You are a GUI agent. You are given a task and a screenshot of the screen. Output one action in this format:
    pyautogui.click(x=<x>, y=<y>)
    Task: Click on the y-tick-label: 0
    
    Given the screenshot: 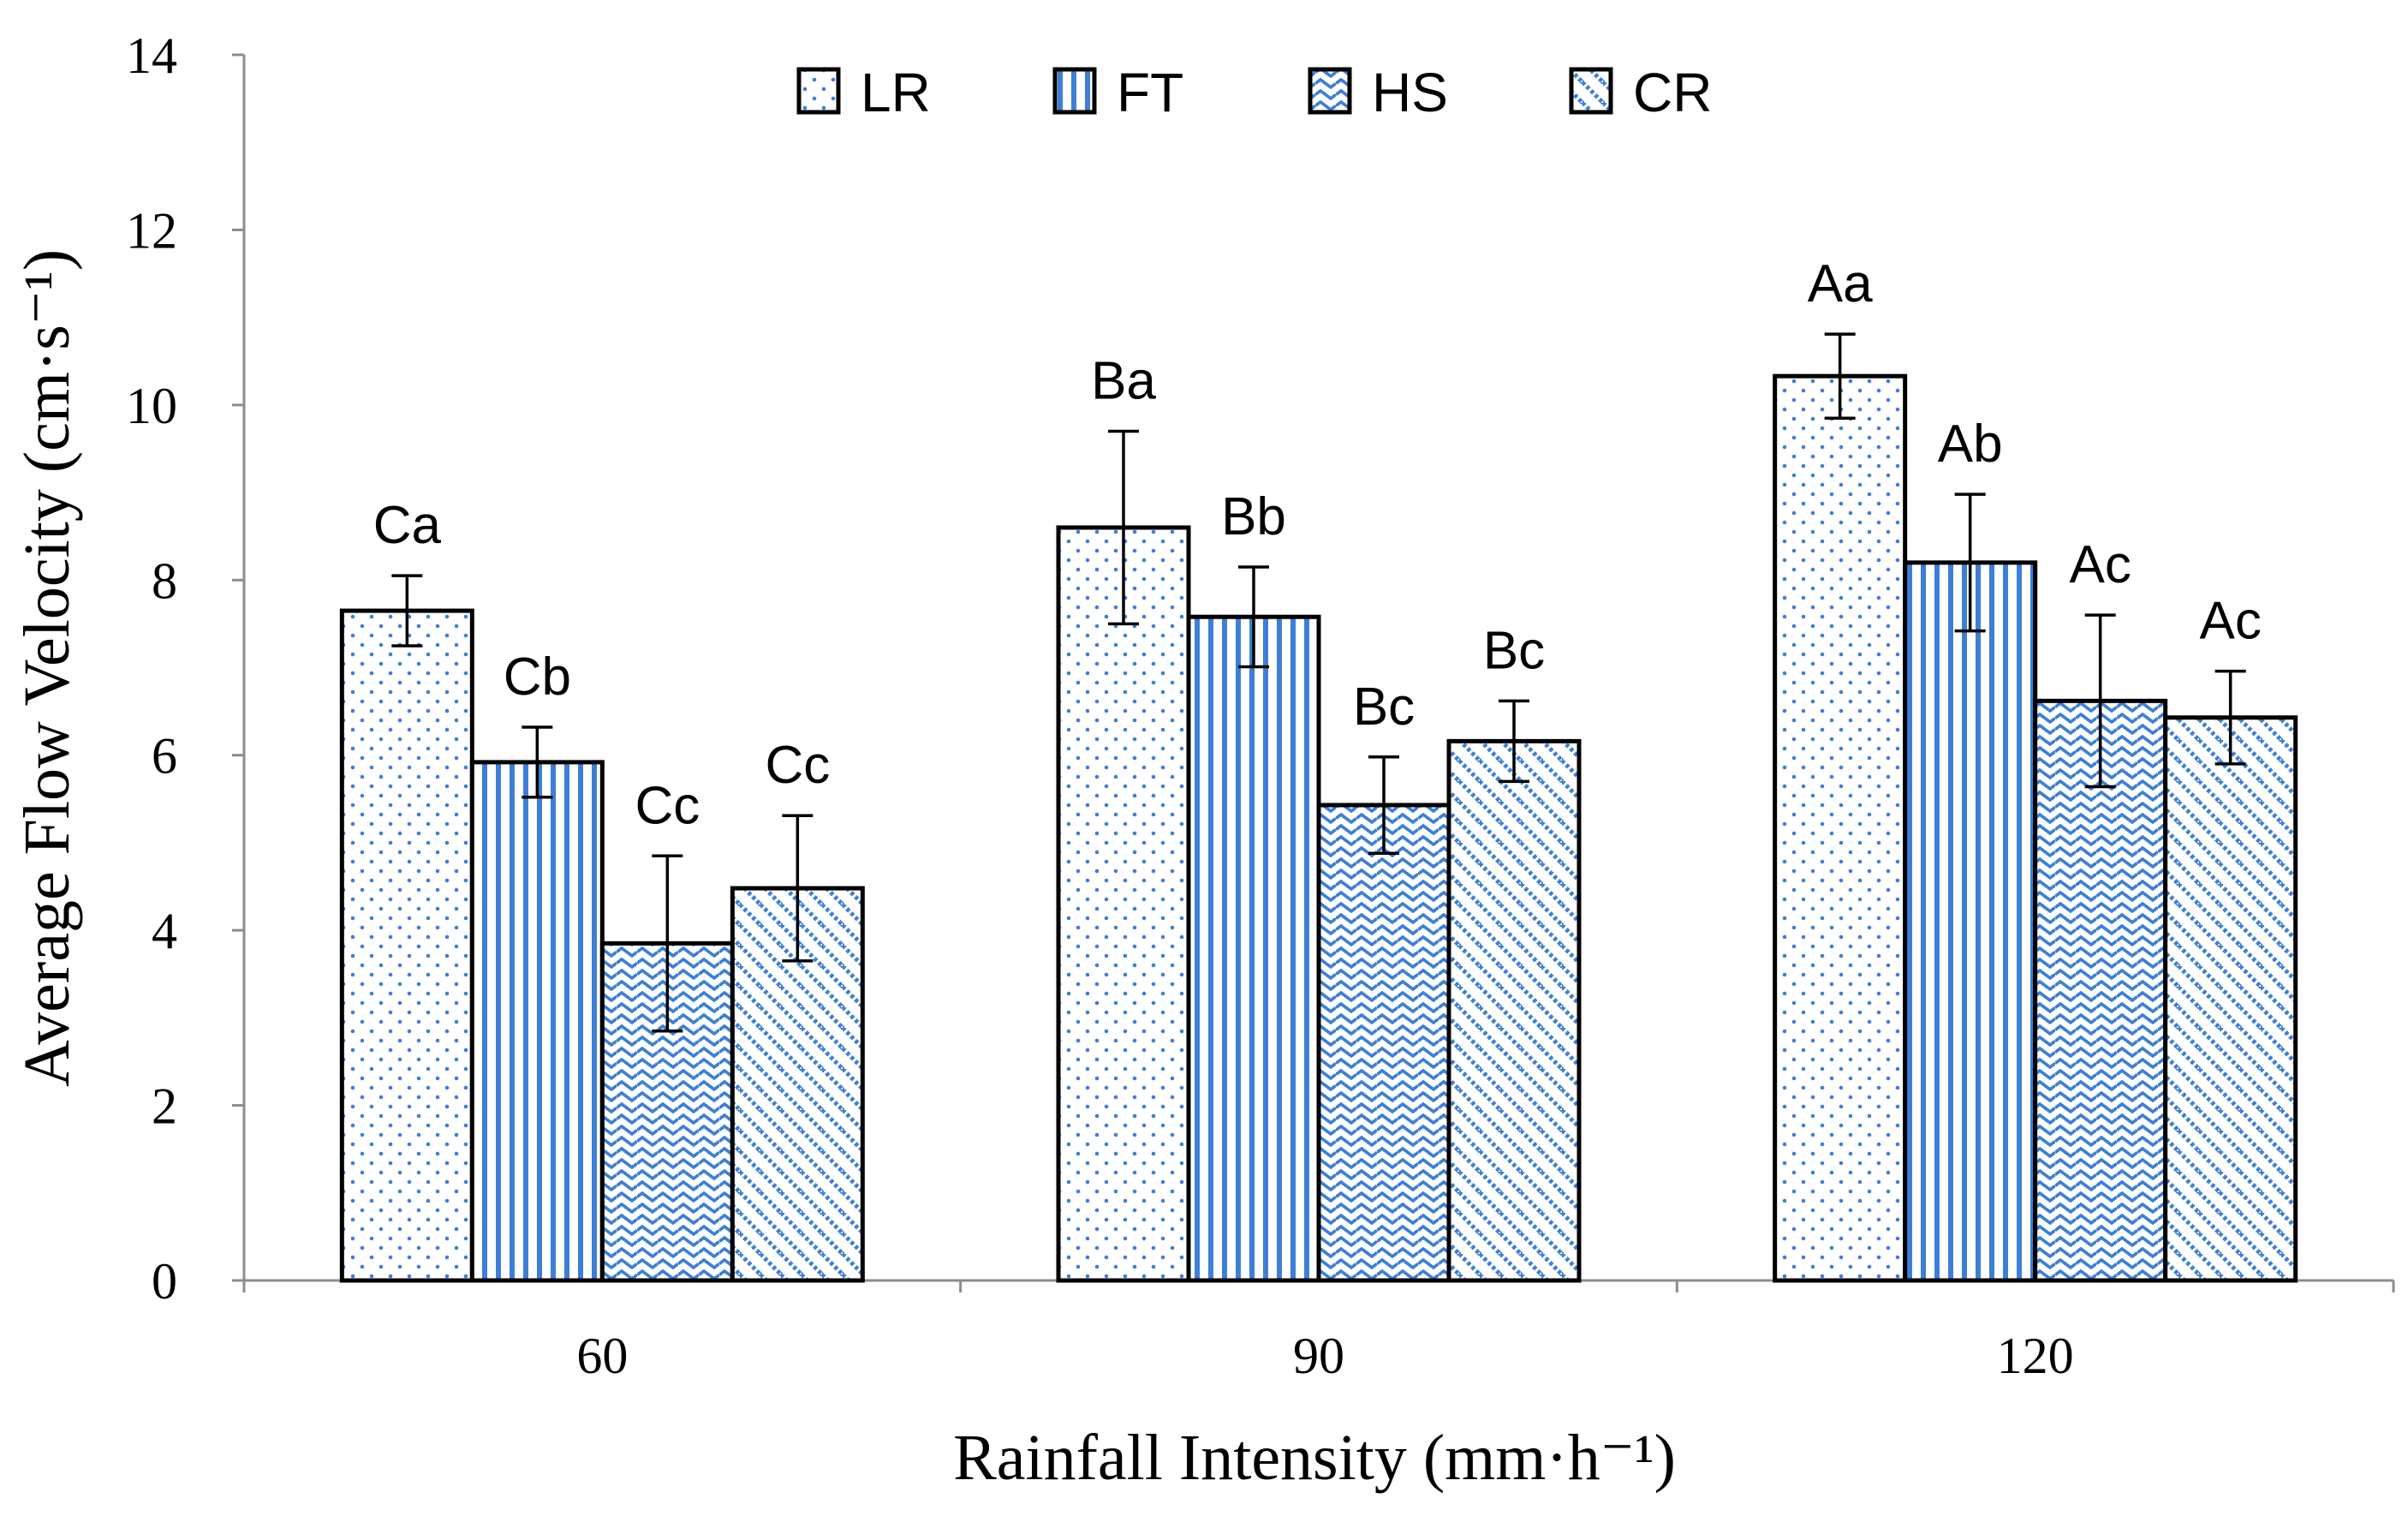 What is the action you would take?
    pyautogui.click(x=164, y=1281)
    